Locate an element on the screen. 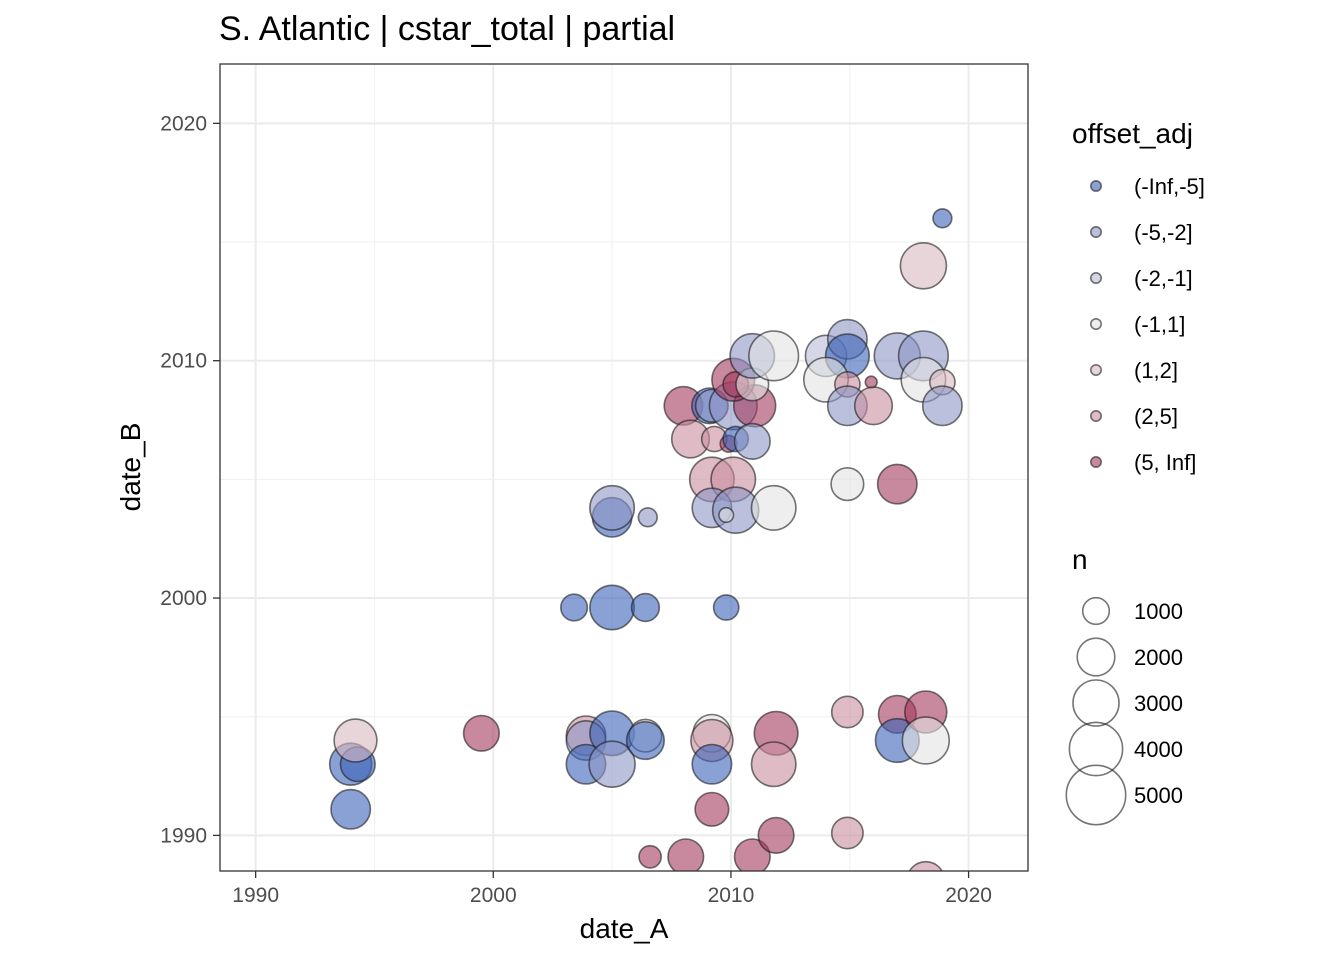 This screenshot has width=1344, height=960. y-tick-label: 2000 is located at coordinates (183, 598).